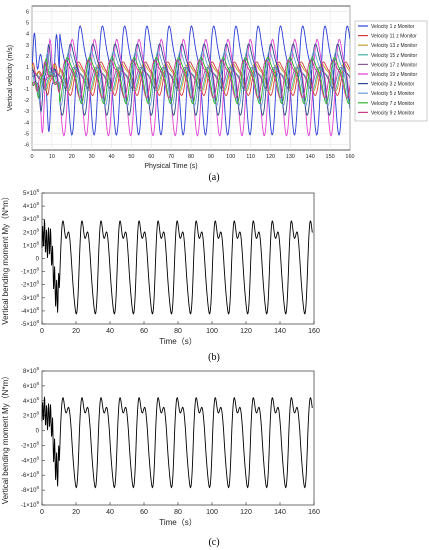 Image resolution: width=429 pixels, height=550 pixels. I want to click on y-tick-mantissa: 4×10, so click(30, 207).